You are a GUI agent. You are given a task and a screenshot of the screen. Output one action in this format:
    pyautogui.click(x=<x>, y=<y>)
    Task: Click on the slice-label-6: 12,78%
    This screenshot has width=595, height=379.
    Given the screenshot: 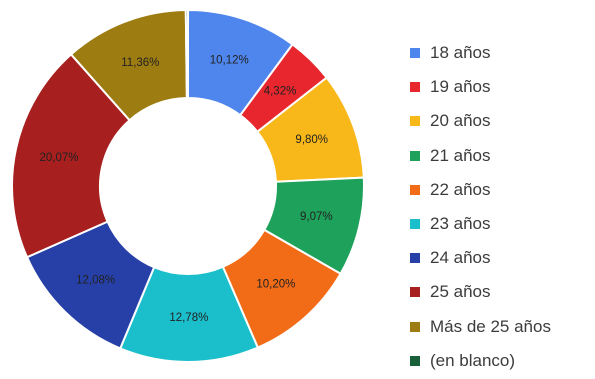 What is the action you would take?
    pyautogui.click(x=188, y=318)
    